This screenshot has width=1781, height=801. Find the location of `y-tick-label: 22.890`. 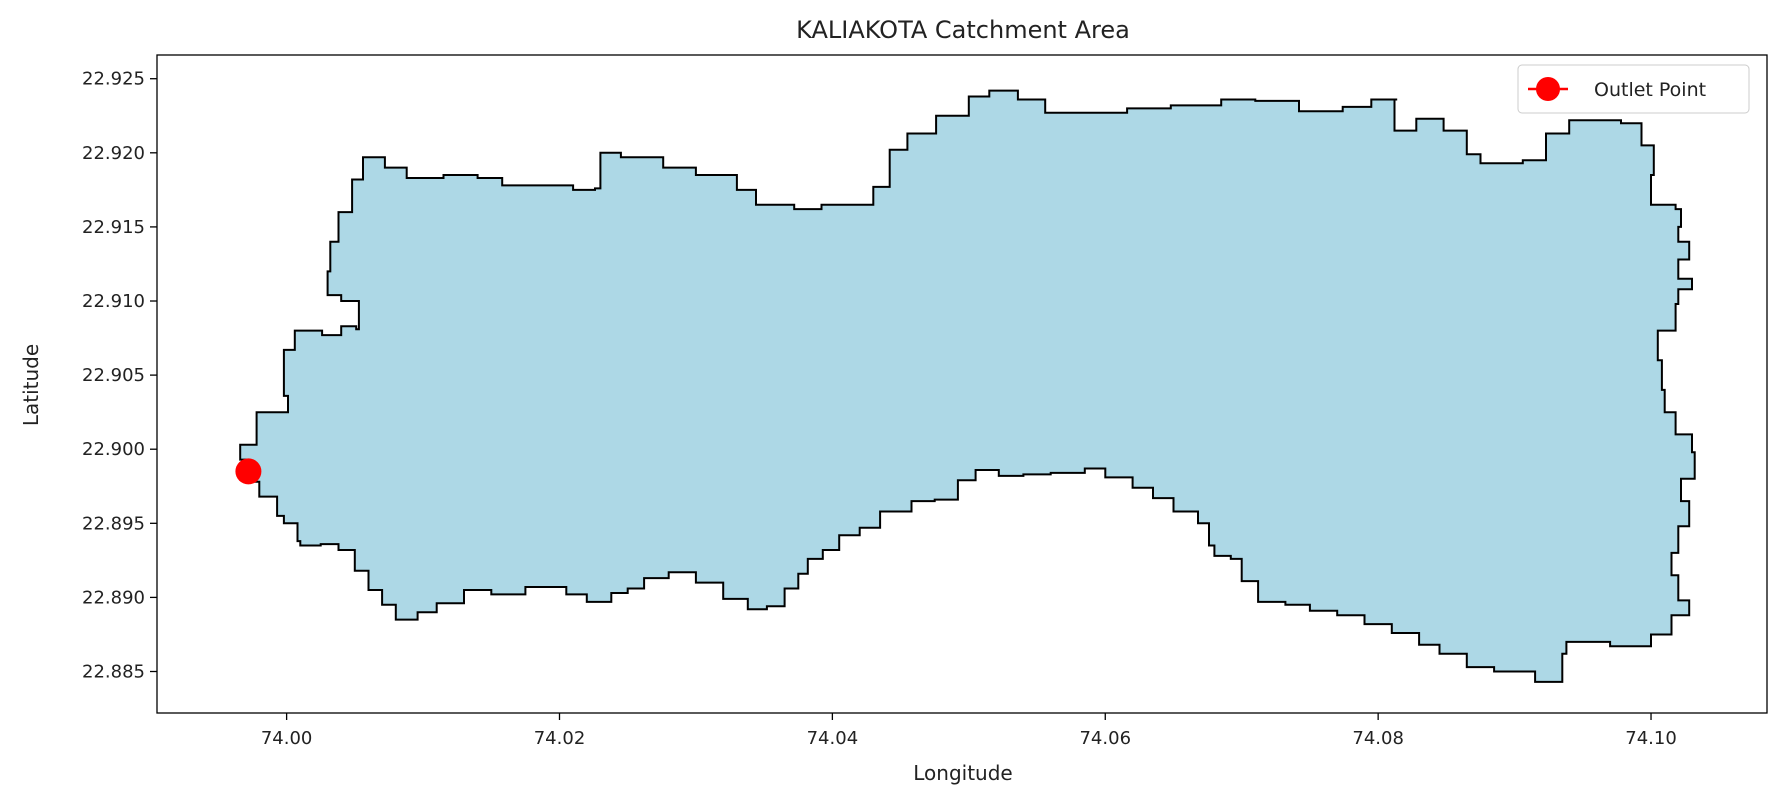

y-tick-label: 22.890 is located at coordinates (113, 597).